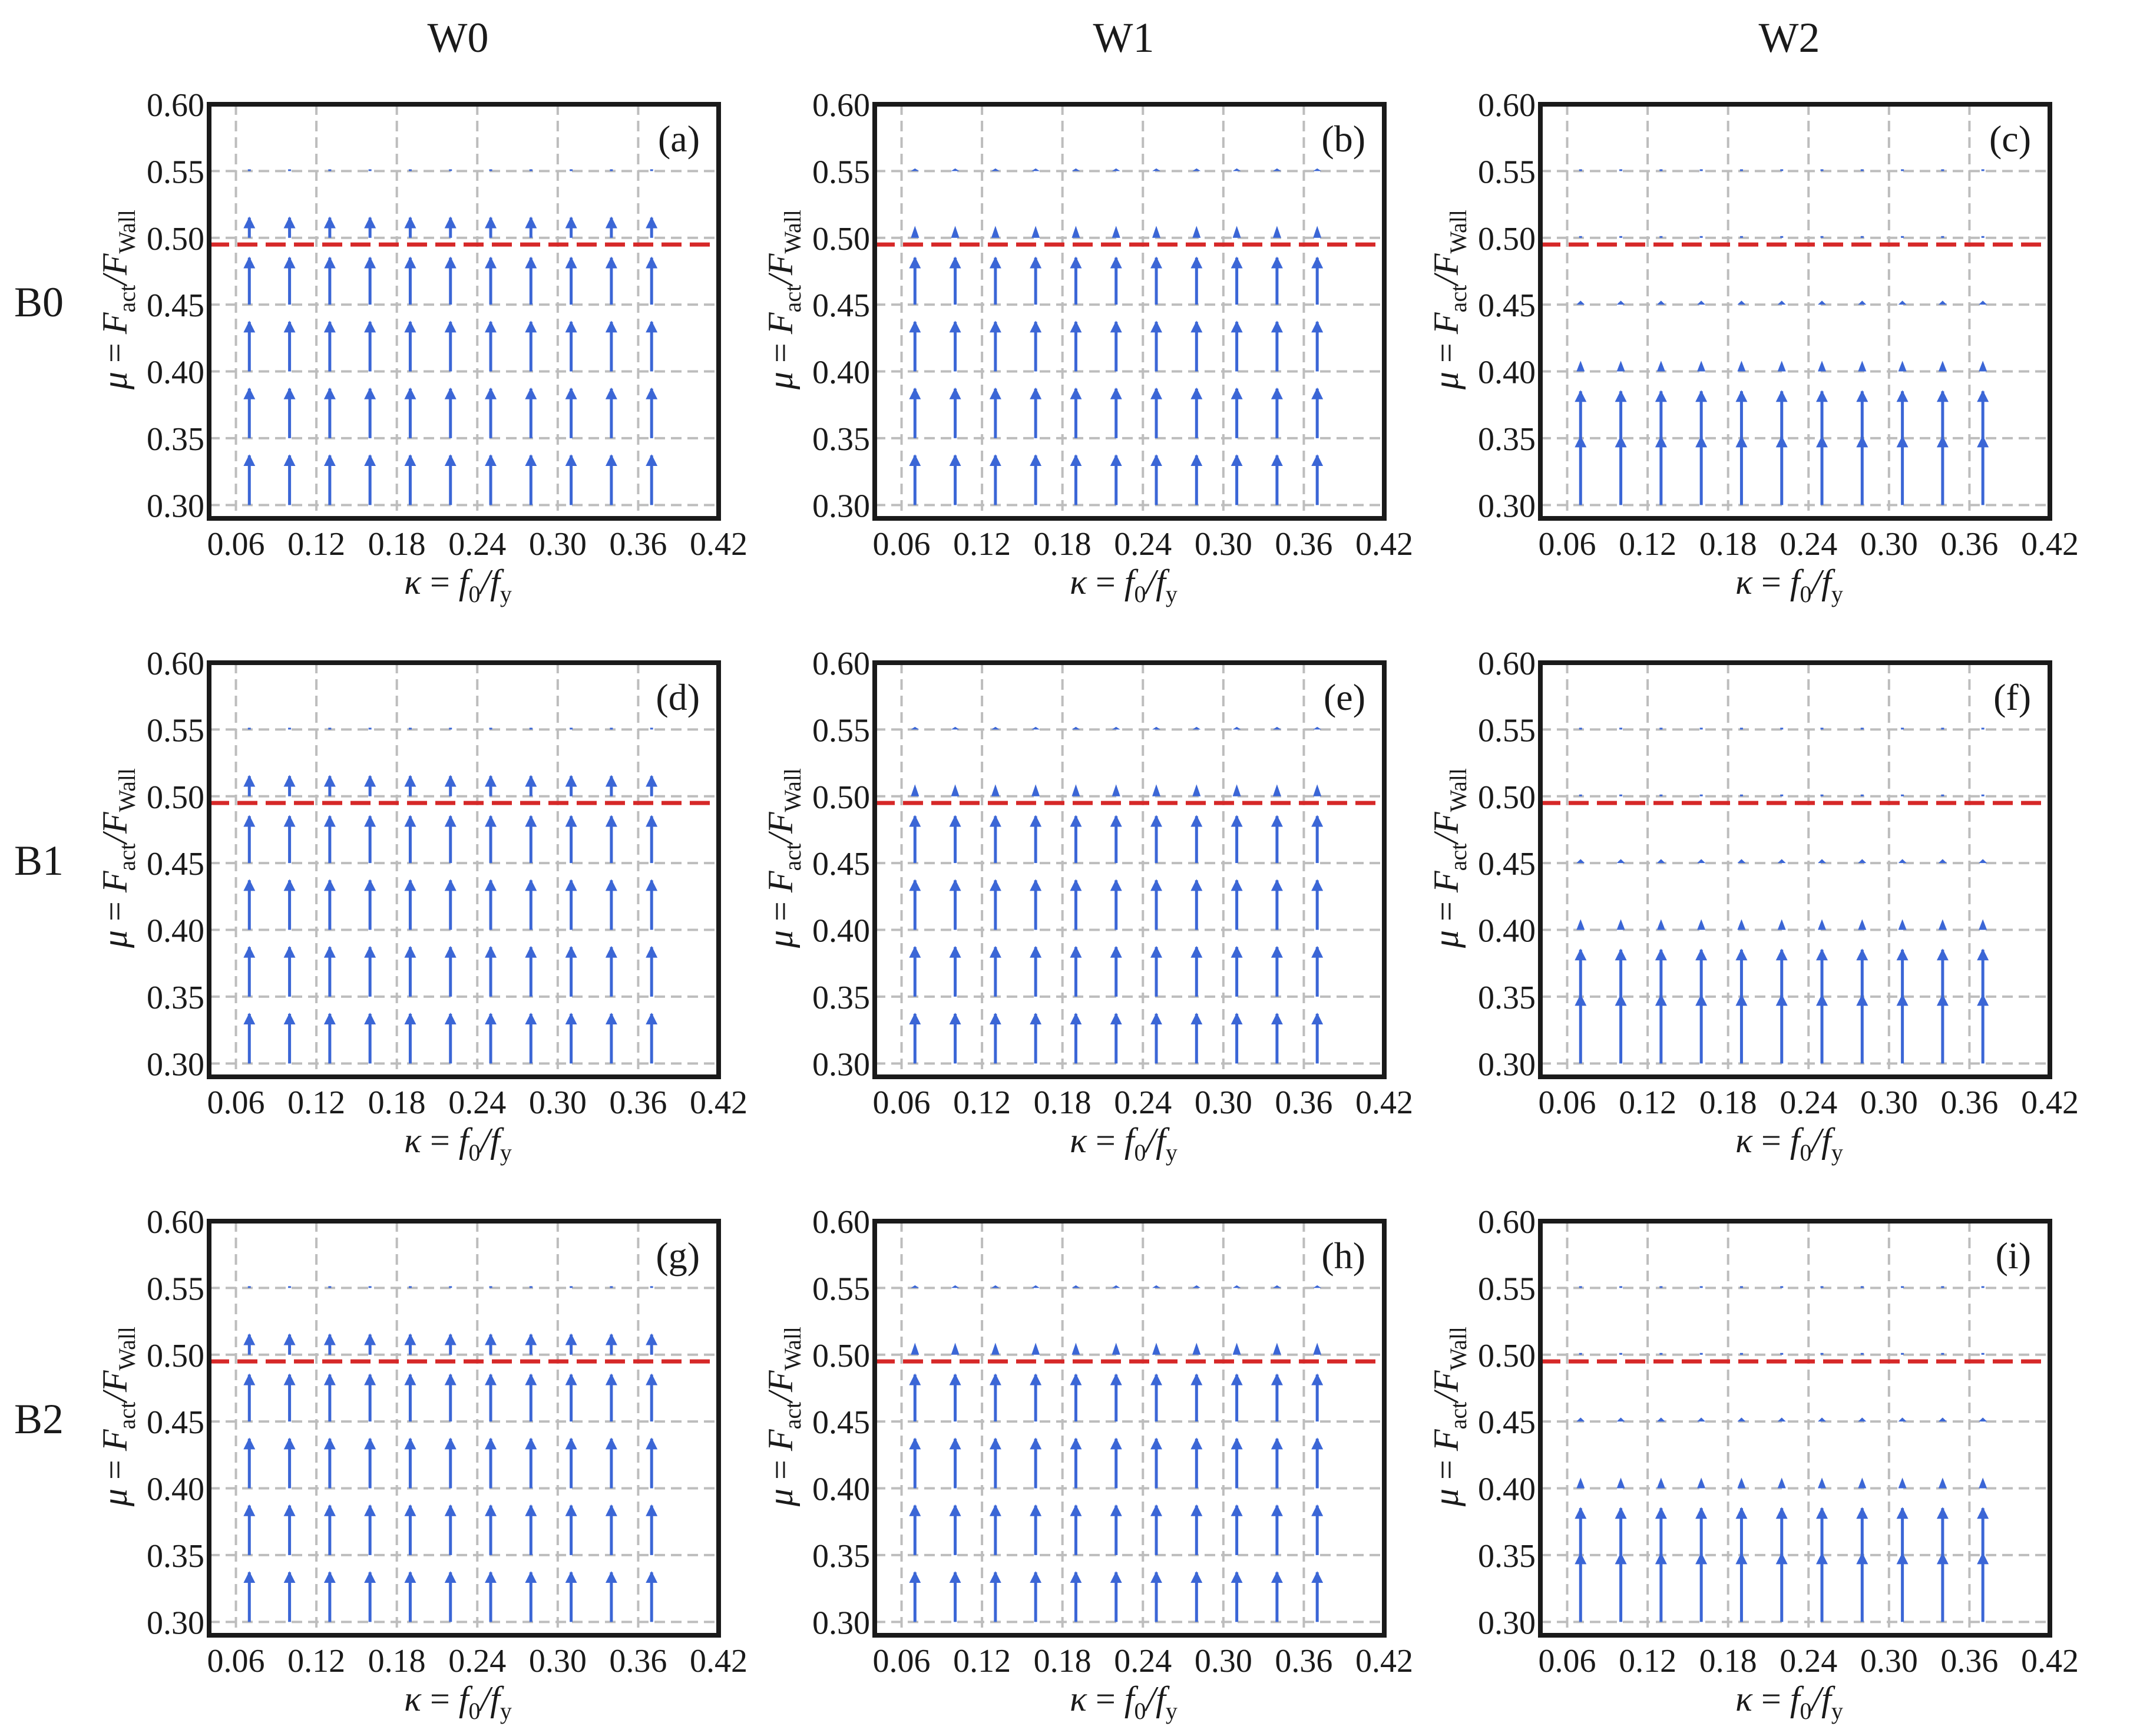 This screenshot has height=1736, width=2130. Describe the element at coordinates (1449, 858) in the screenshot. I see `y-axis-label: μ = Fact/FWall` at that location.